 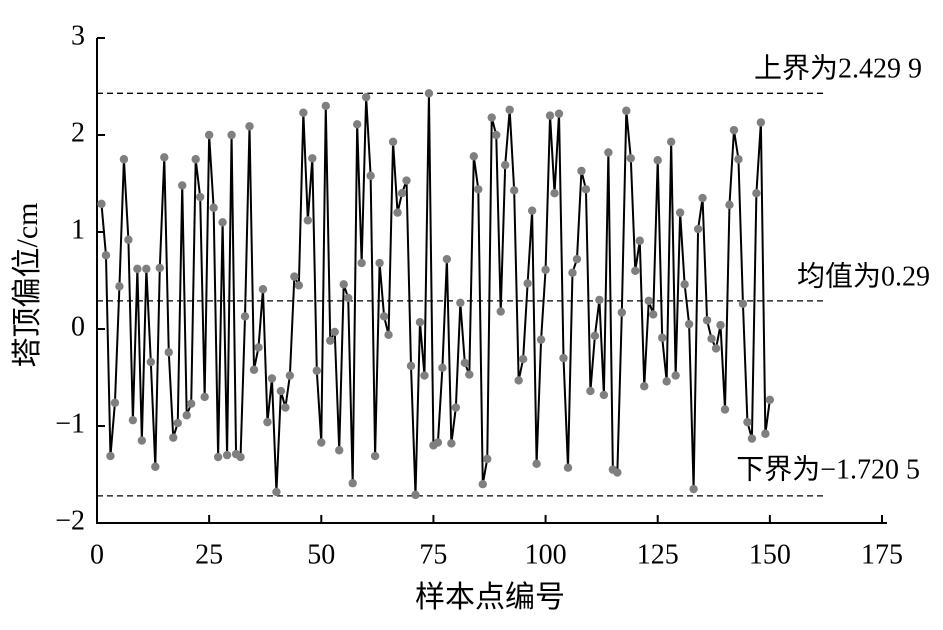 What do you see at coordinates (838, 69) in the screenshot?
I see `reference-label: 上界为2.429 9` at bounding box center [838, 69].